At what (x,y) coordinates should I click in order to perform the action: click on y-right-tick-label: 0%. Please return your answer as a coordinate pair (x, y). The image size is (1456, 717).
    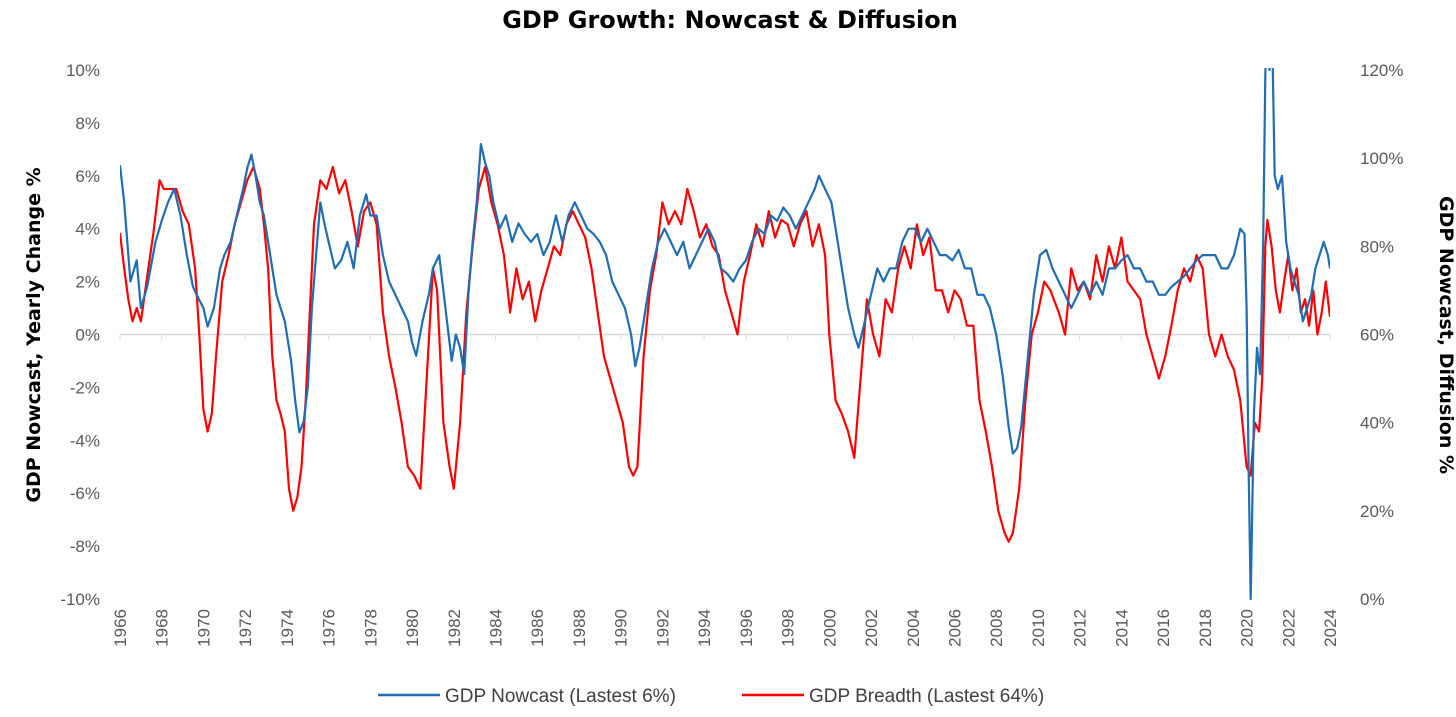
    Looking at the image, I should click on (1372, 599).